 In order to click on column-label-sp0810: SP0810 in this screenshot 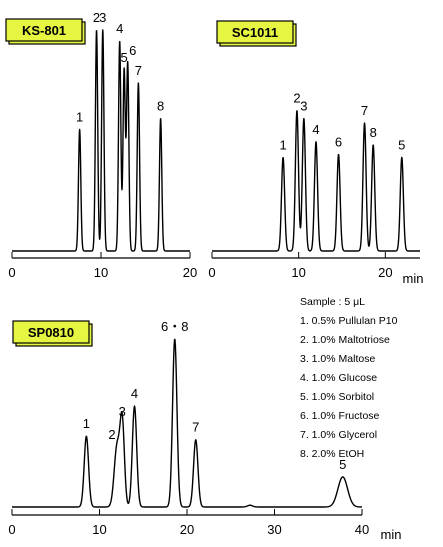, I will do `click(52, 333)`.